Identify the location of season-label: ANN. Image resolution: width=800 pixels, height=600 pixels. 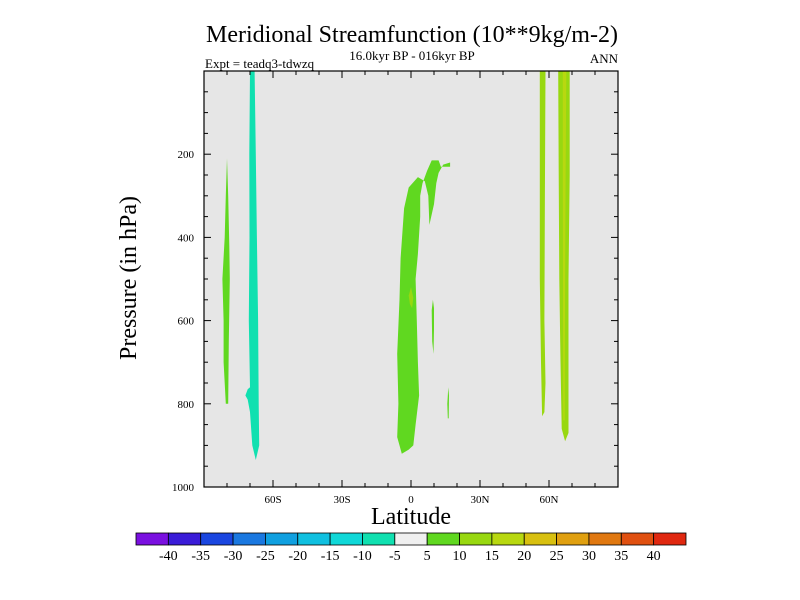
(604, 58).